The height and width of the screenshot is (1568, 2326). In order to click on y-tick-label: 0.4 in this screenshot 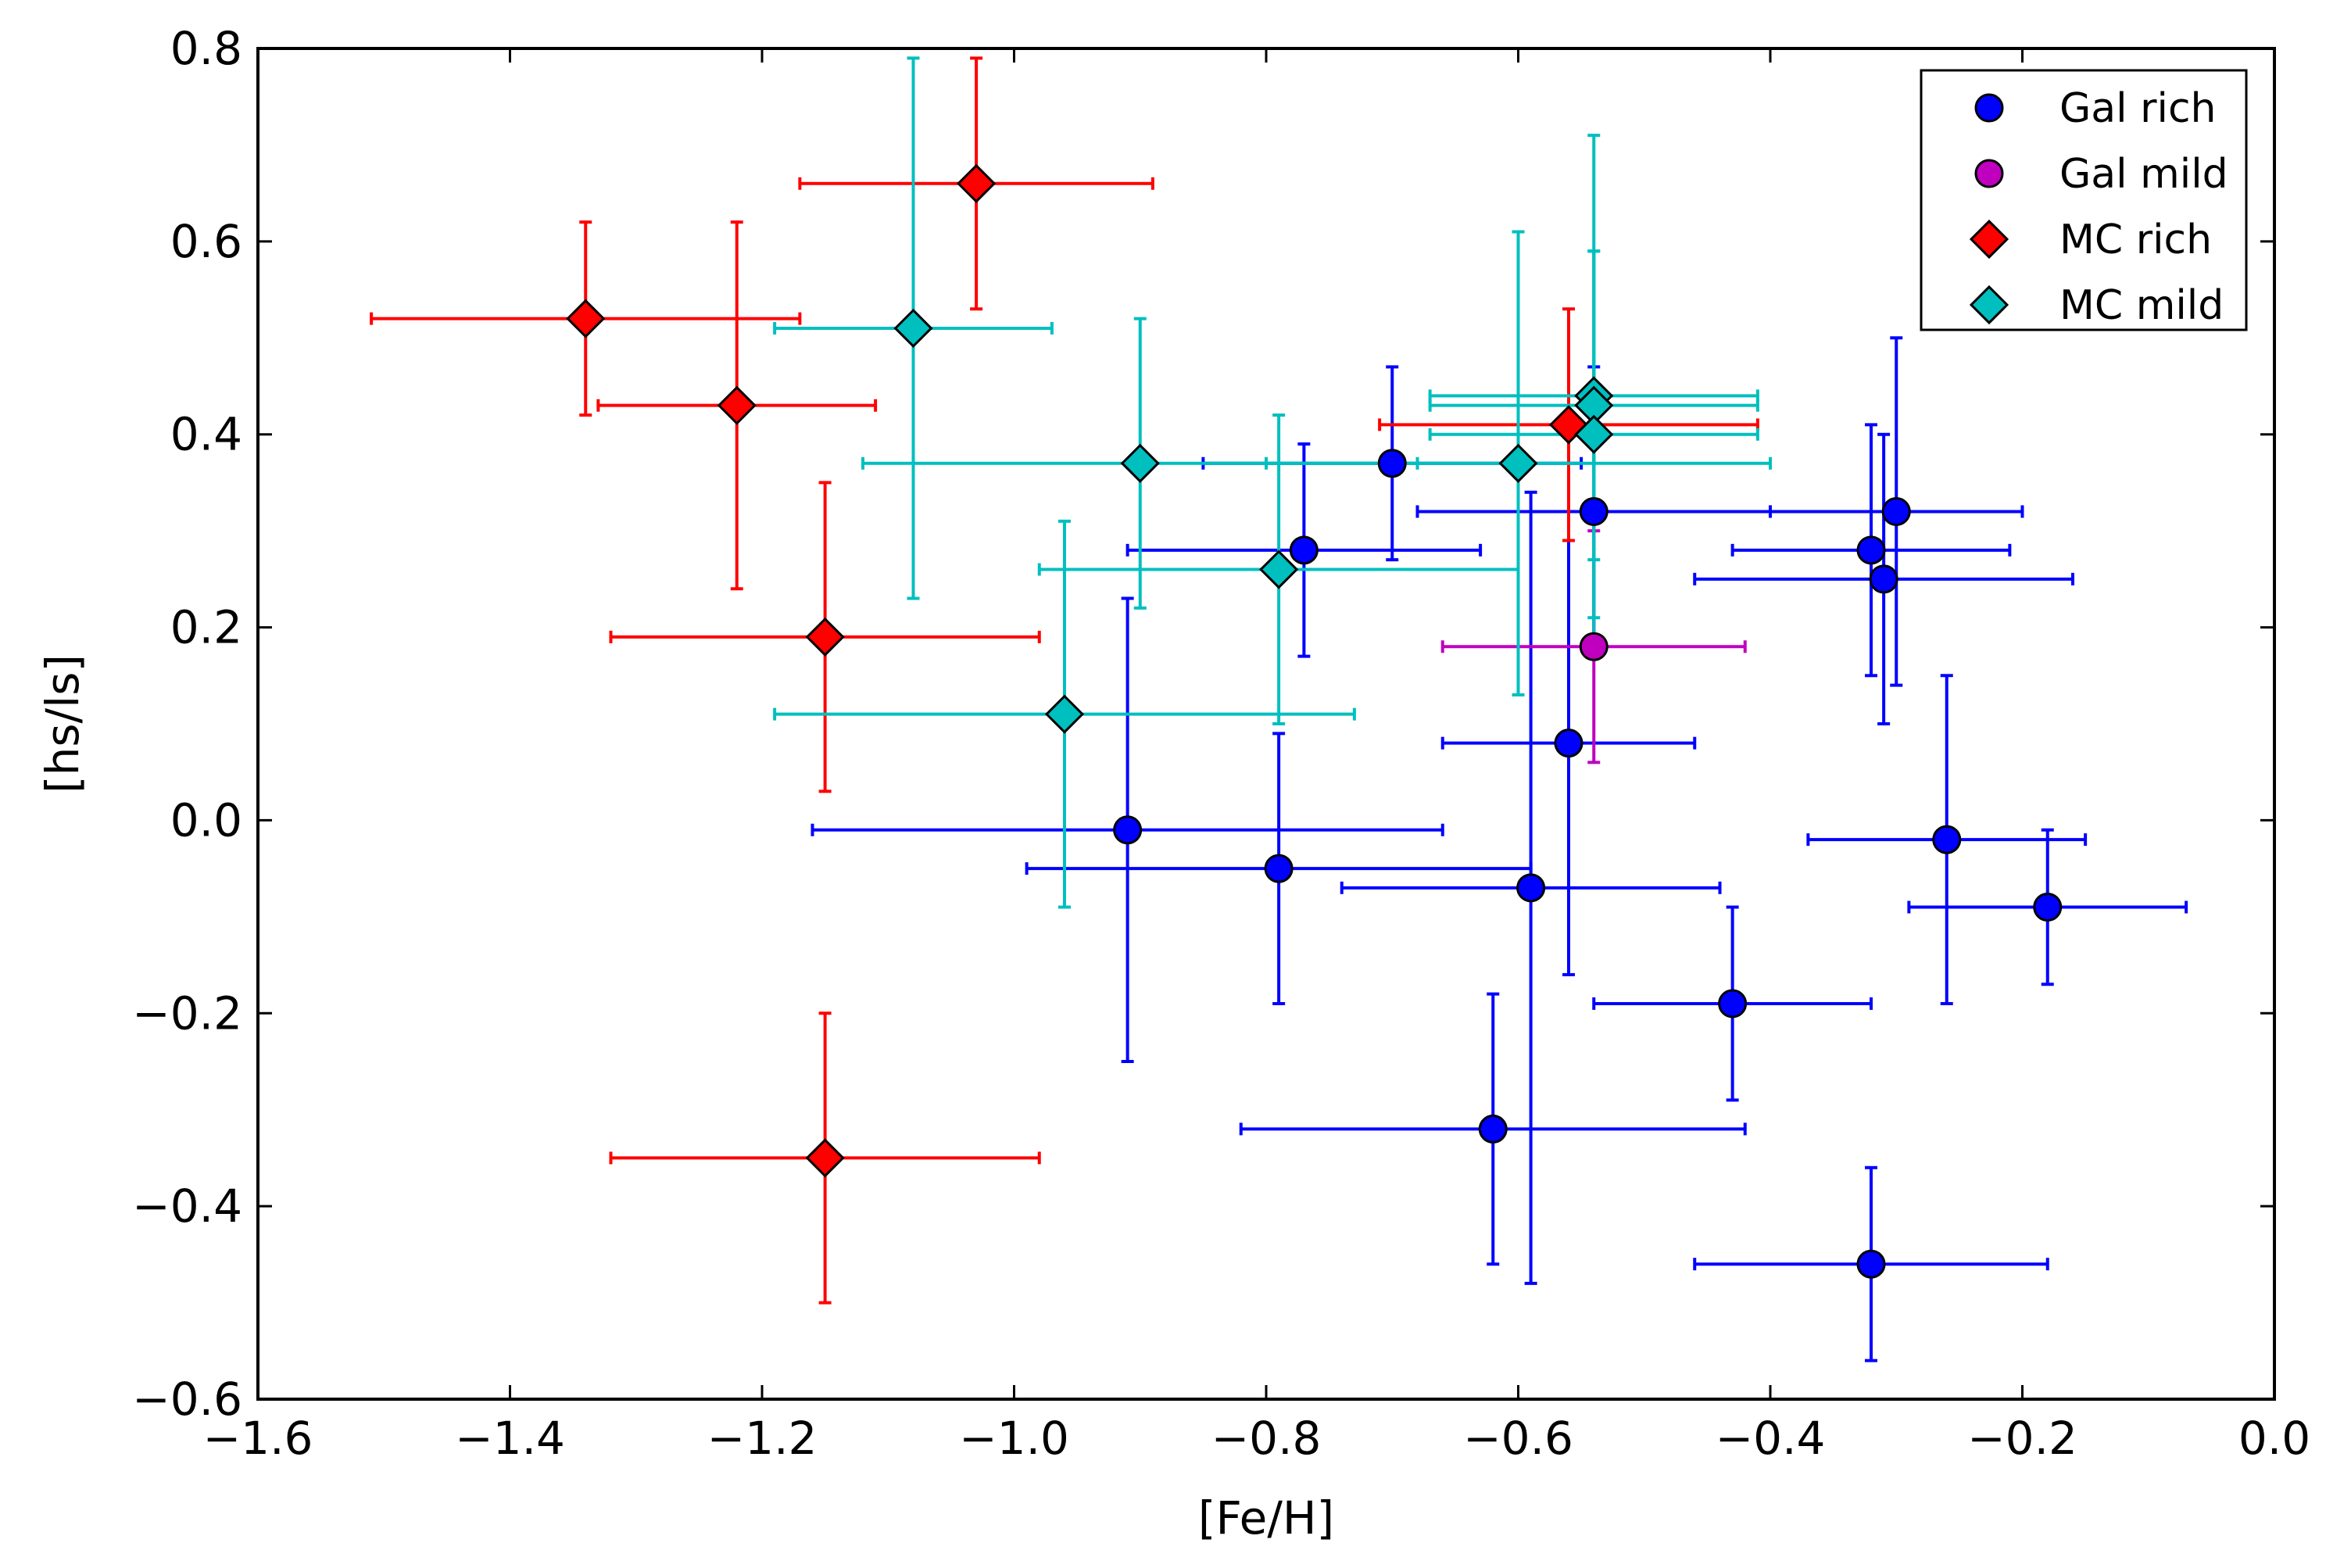, I will do `click(206, 434)`.